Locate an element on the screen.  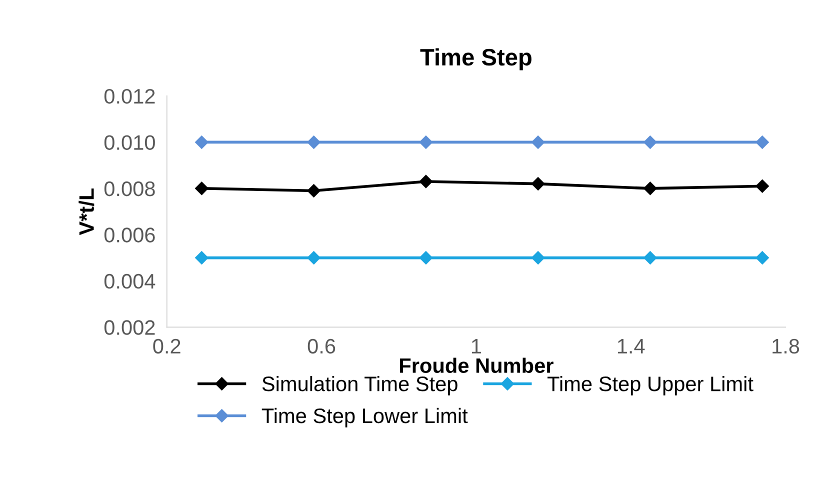
legend-label: Time Step Upper Limit is located at coordinates (650, 386).